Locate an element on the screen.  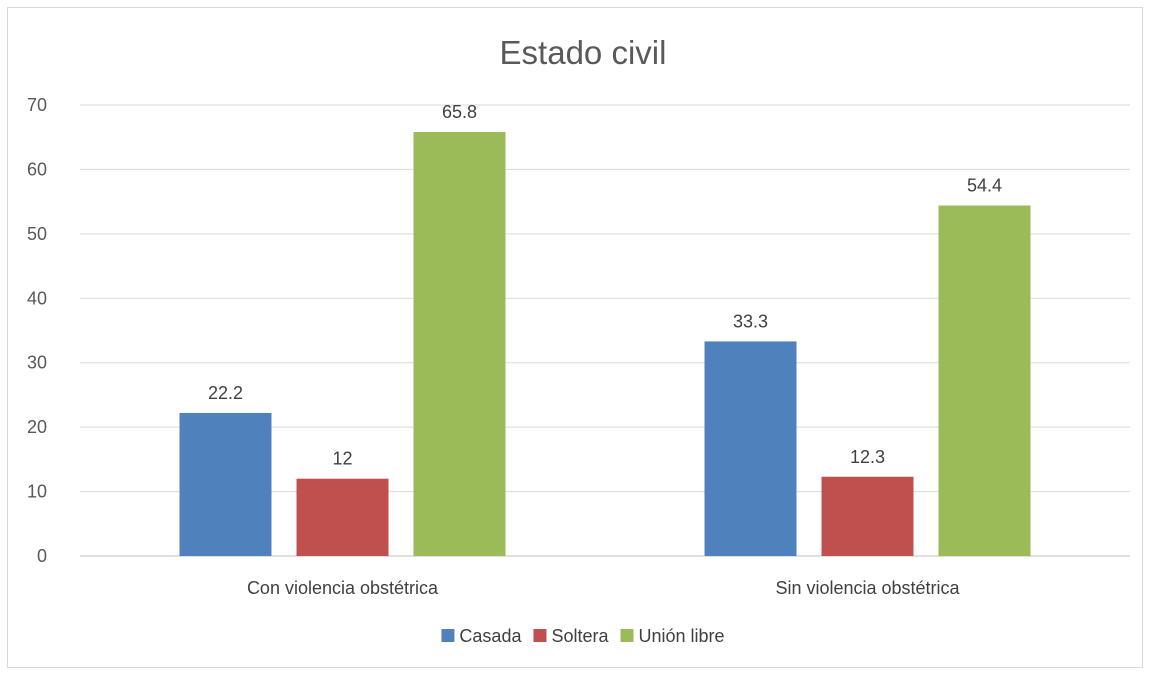
y-axis-ticks: 0 10 20 30 40 50 60 70 is located at coordinates (37, 330).